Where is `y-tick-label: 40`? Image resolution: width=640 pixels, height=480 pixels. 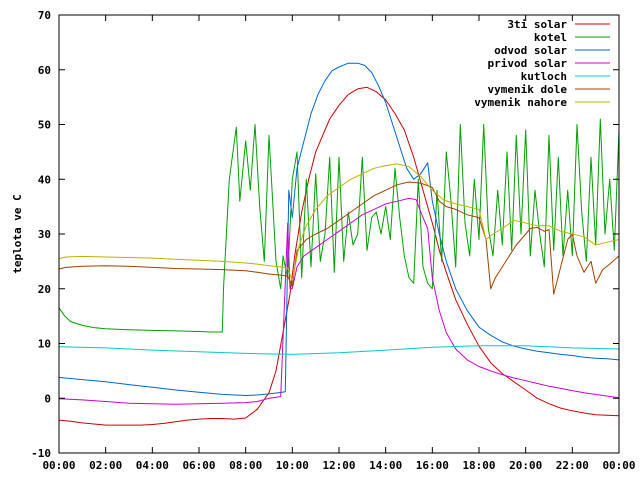 y-tick-label: 40 is located at coordinates (44, 179).